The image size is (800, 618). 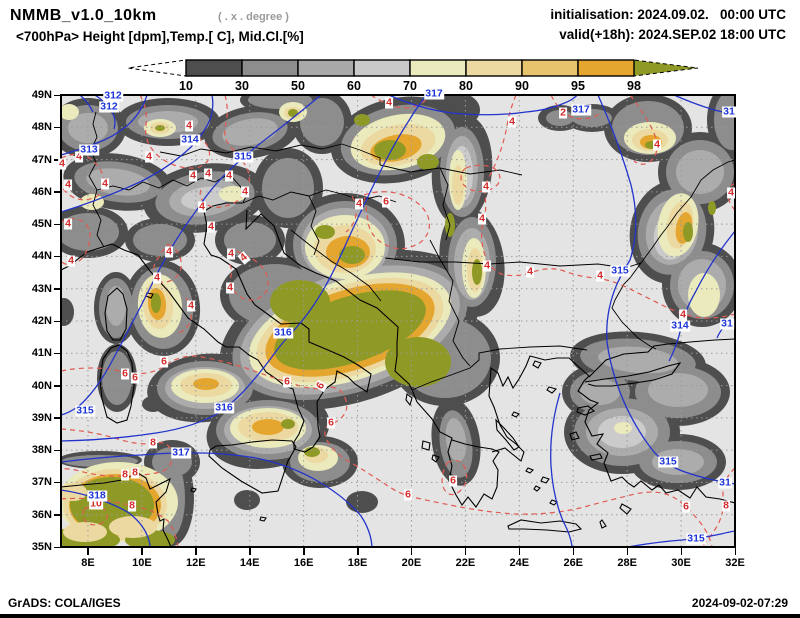 What do you see at coordinates (41, 127) in the screenshot?
I see `lat-label: 48N` at bounding box center [41, 127].